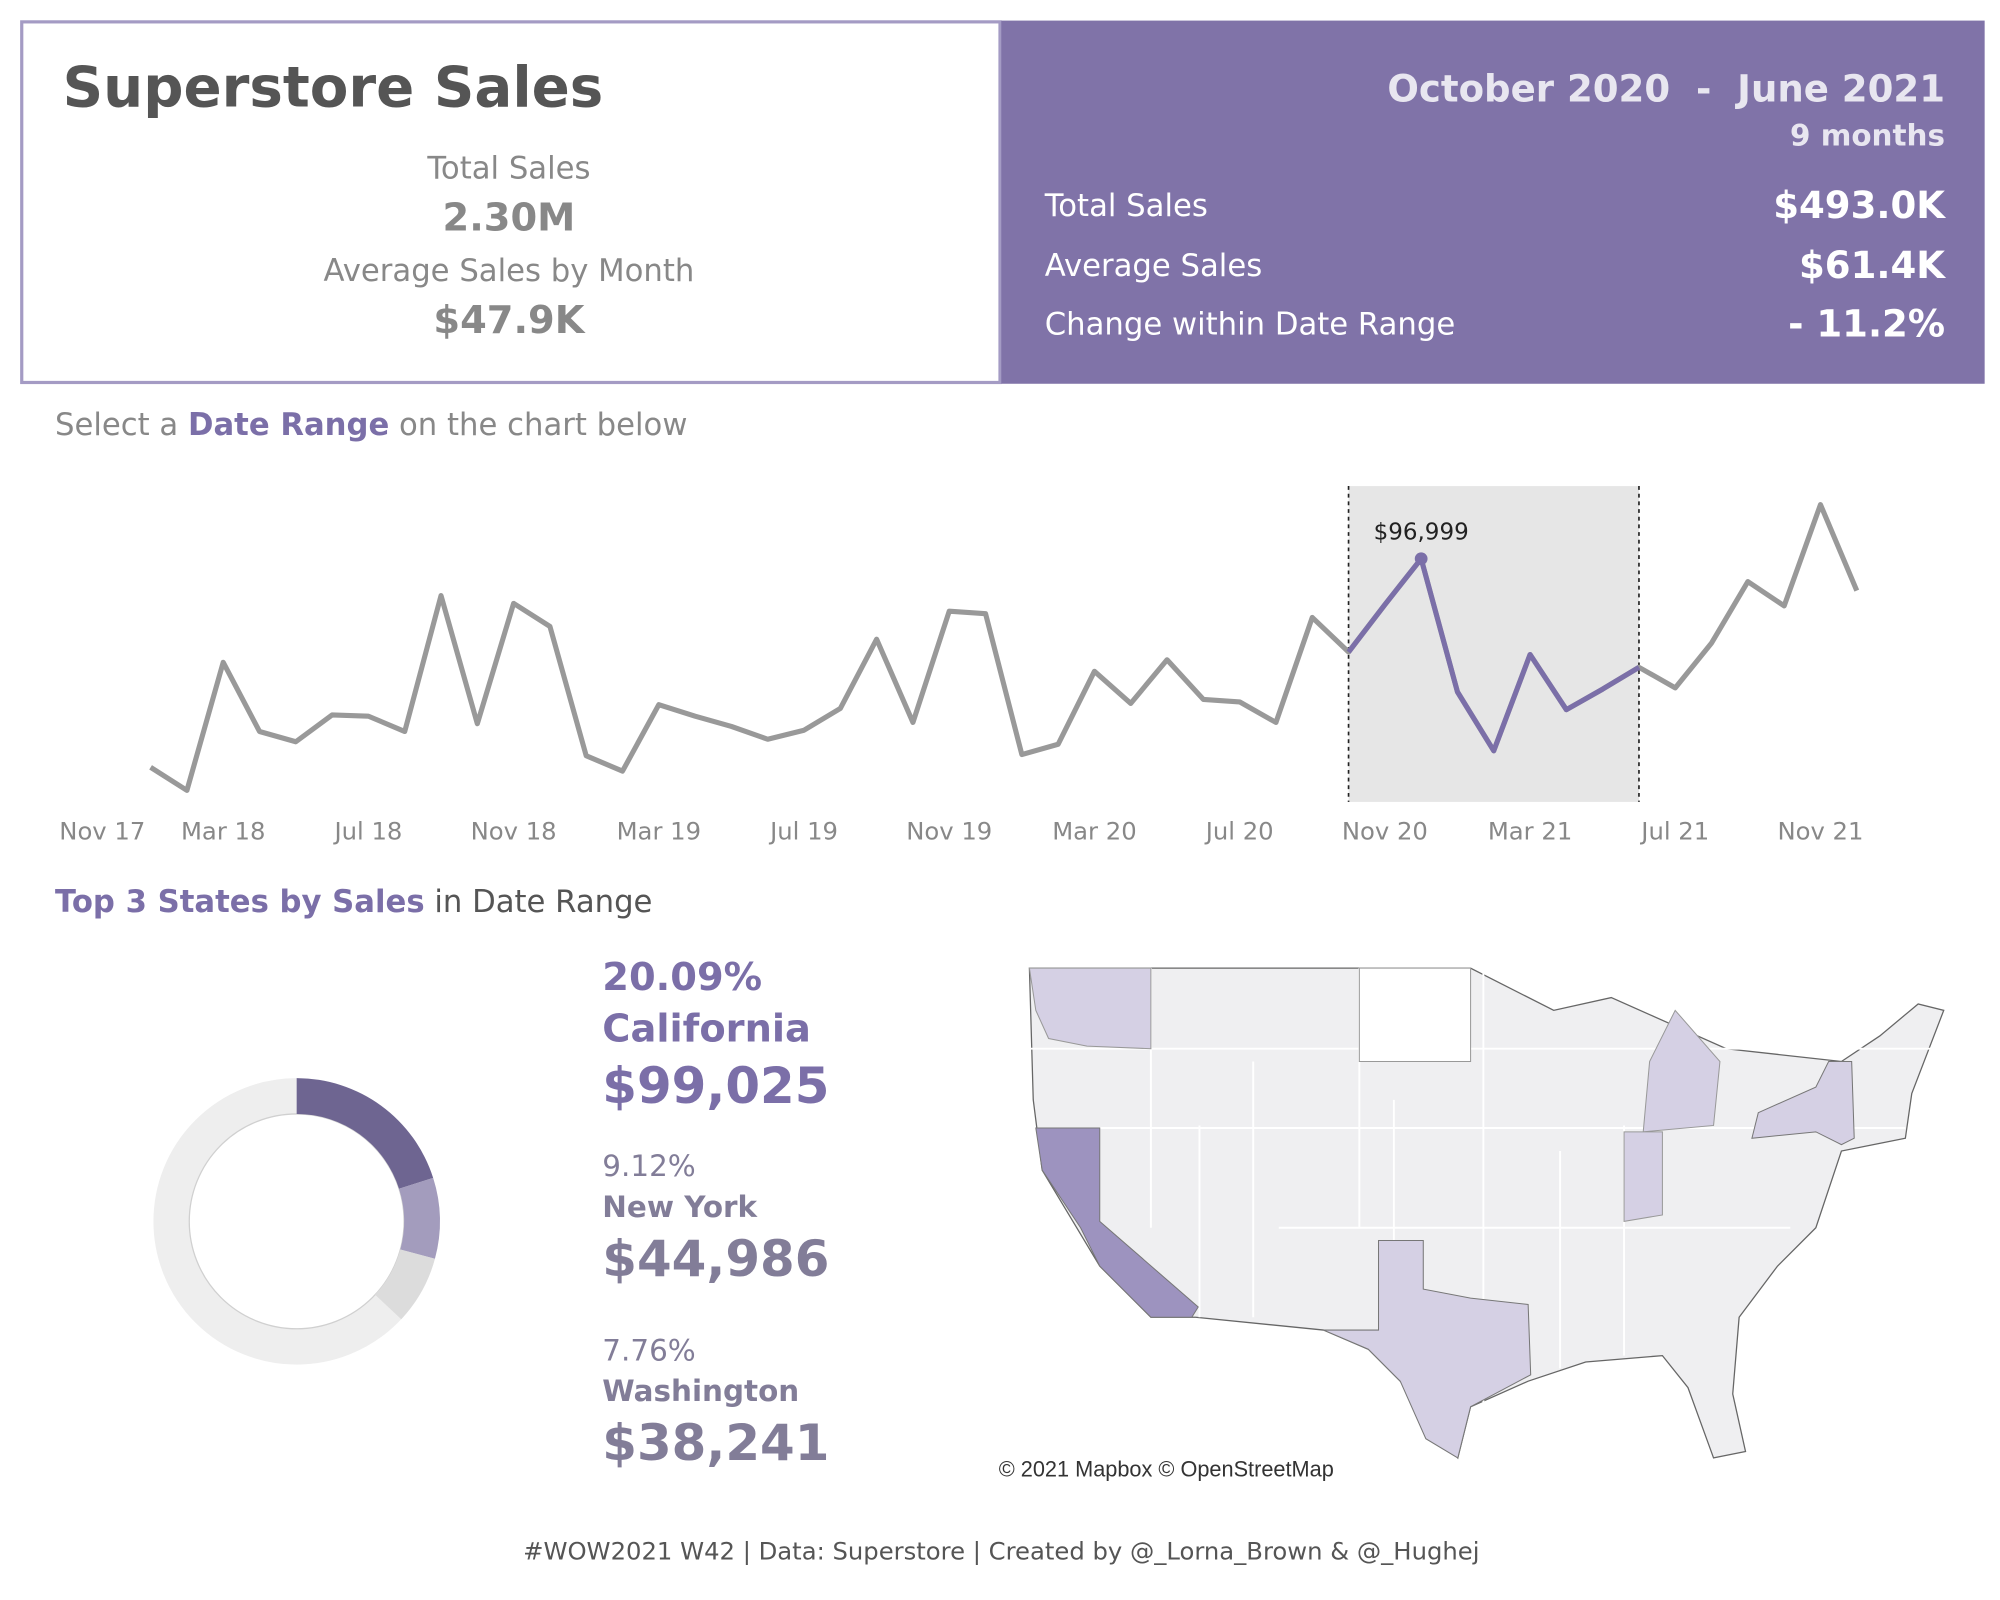  I want to click on total-label: Total Sales, so click(508, 169).